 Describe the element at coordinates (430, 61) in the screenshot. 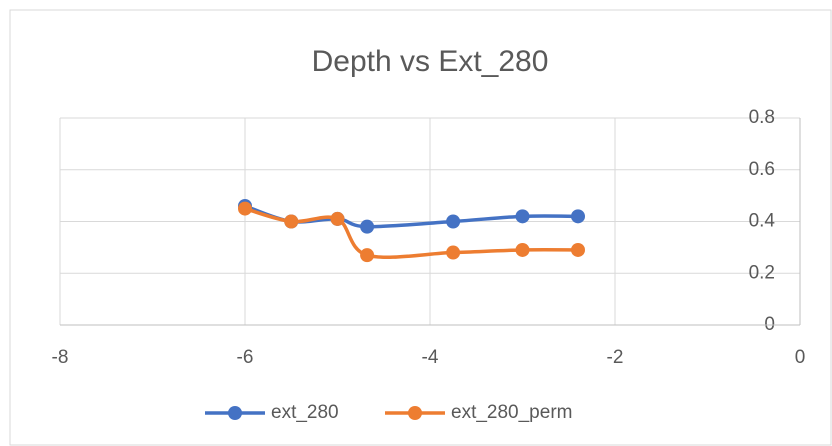

I see `chart-title: Depth vs Ext_280` at that location.